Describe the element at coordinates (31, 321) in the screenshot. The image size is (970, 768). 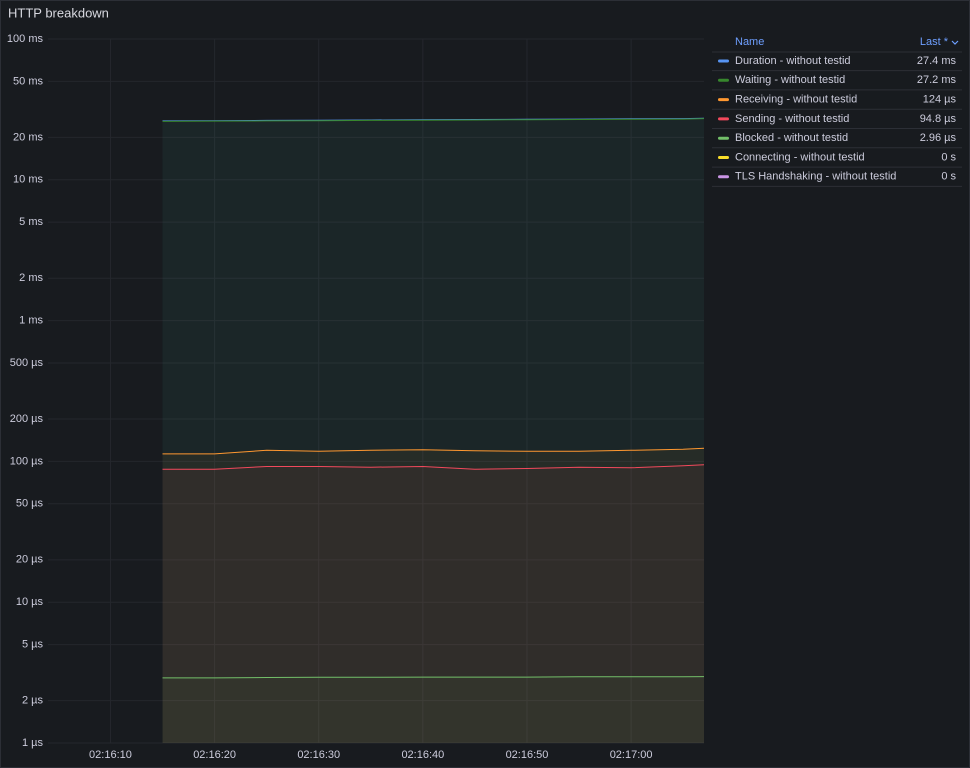
I see `y-tick-label: 1 ms` at that location.